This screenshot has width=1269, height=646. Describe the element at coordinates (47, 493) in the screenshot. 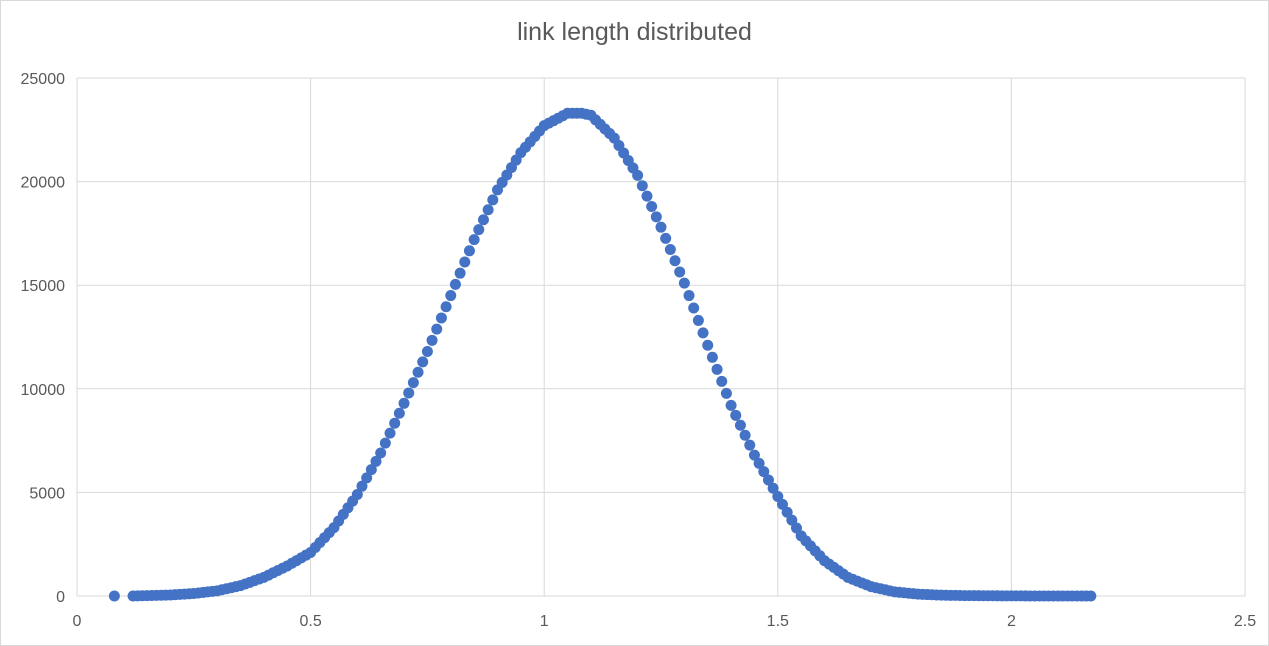

I see `y-tick-label: 5000` at that location.